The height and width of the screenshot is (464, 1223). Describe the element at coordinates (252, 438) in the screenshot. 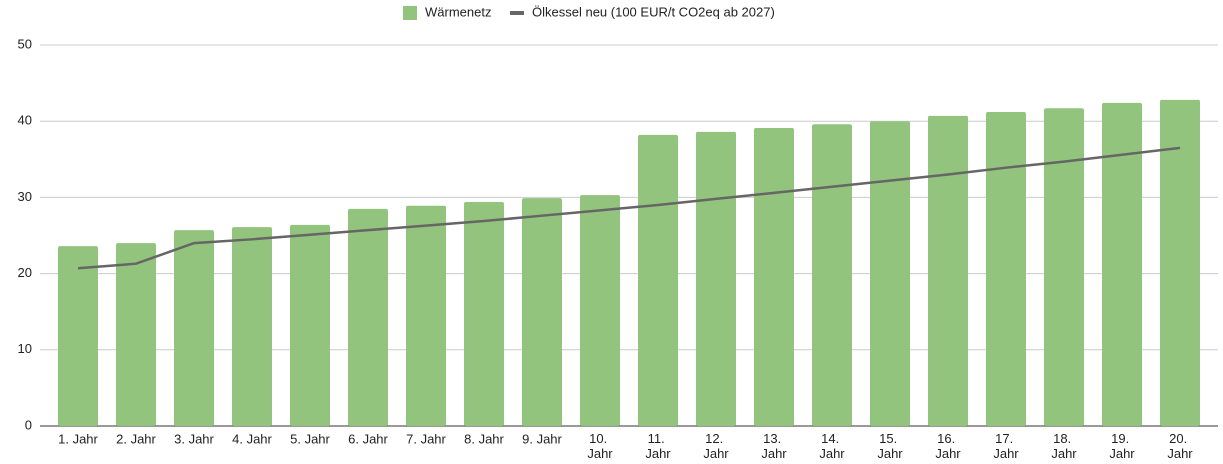

I see `x-tick-label: 4. Jahr` at that location.